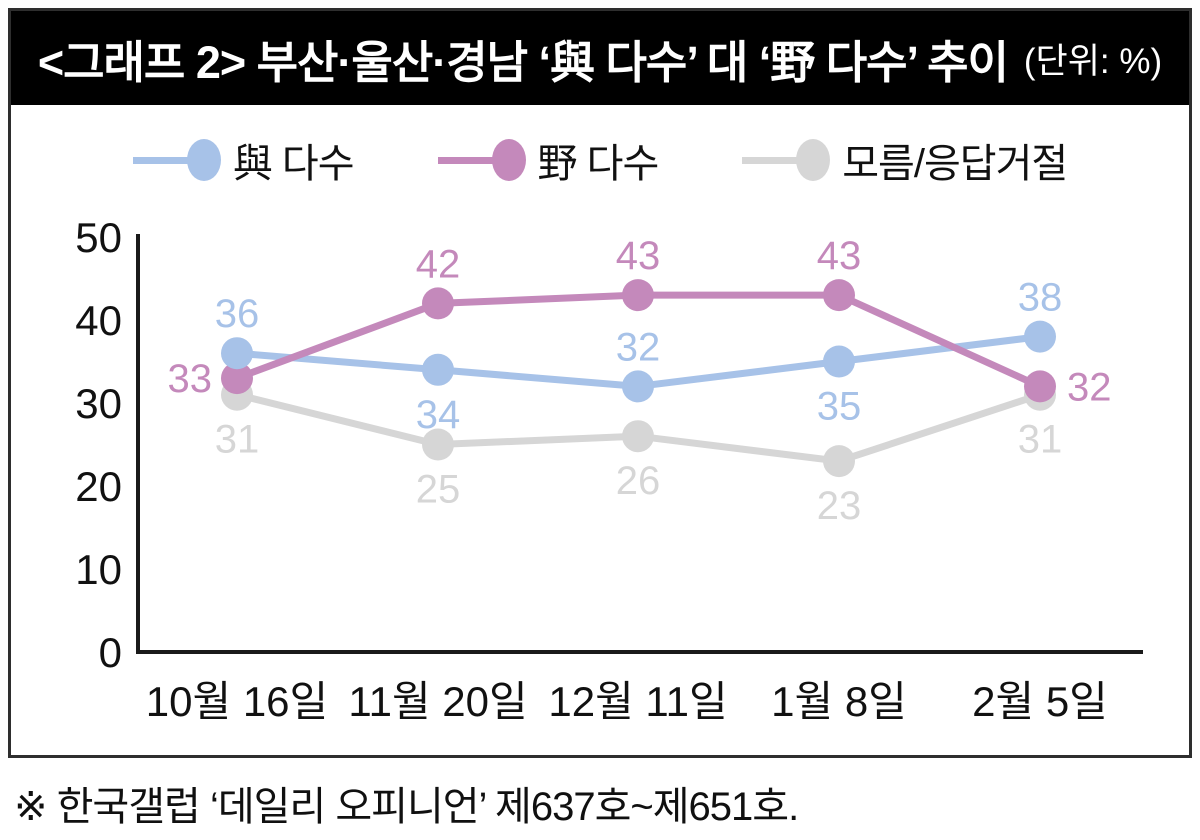 This screenshot has height=840, width=1200. What do you see at coordinates (293, 164) in the screenshot?
I see `legend-label: 與 다수` at bounding box center [293, 164].